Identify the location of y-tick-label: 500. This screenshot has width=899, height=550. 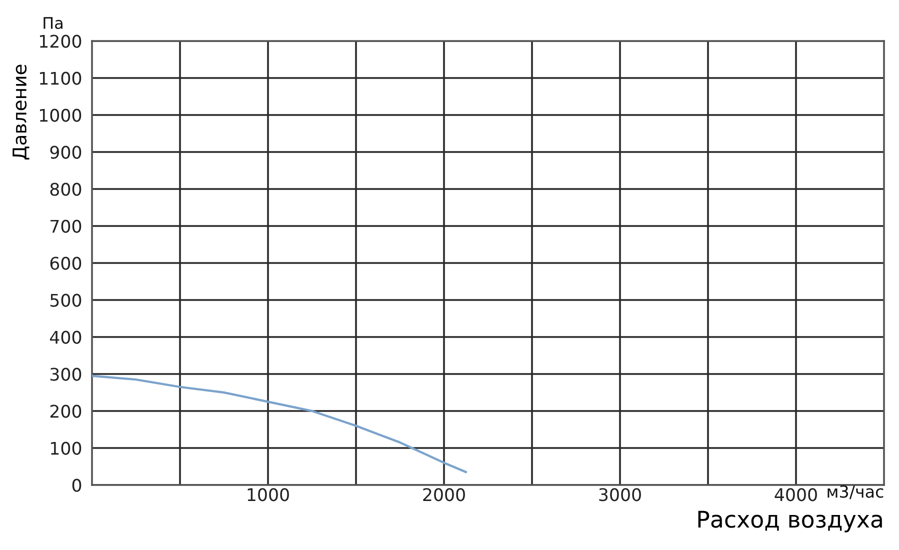
(66, 300).